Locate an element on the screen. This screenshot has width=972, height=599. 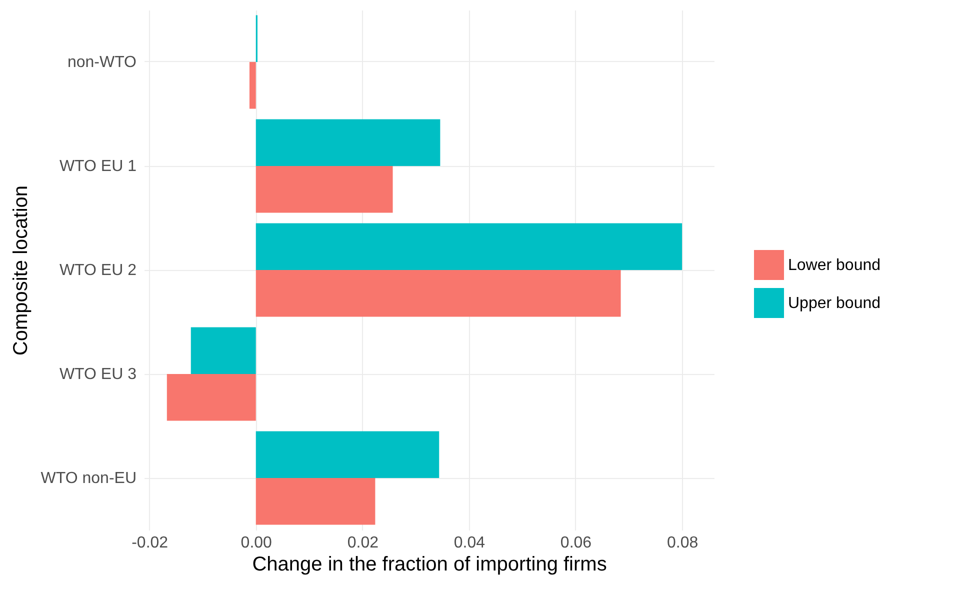
y-axis-title: Composite location is located at coordinates (21, 270).